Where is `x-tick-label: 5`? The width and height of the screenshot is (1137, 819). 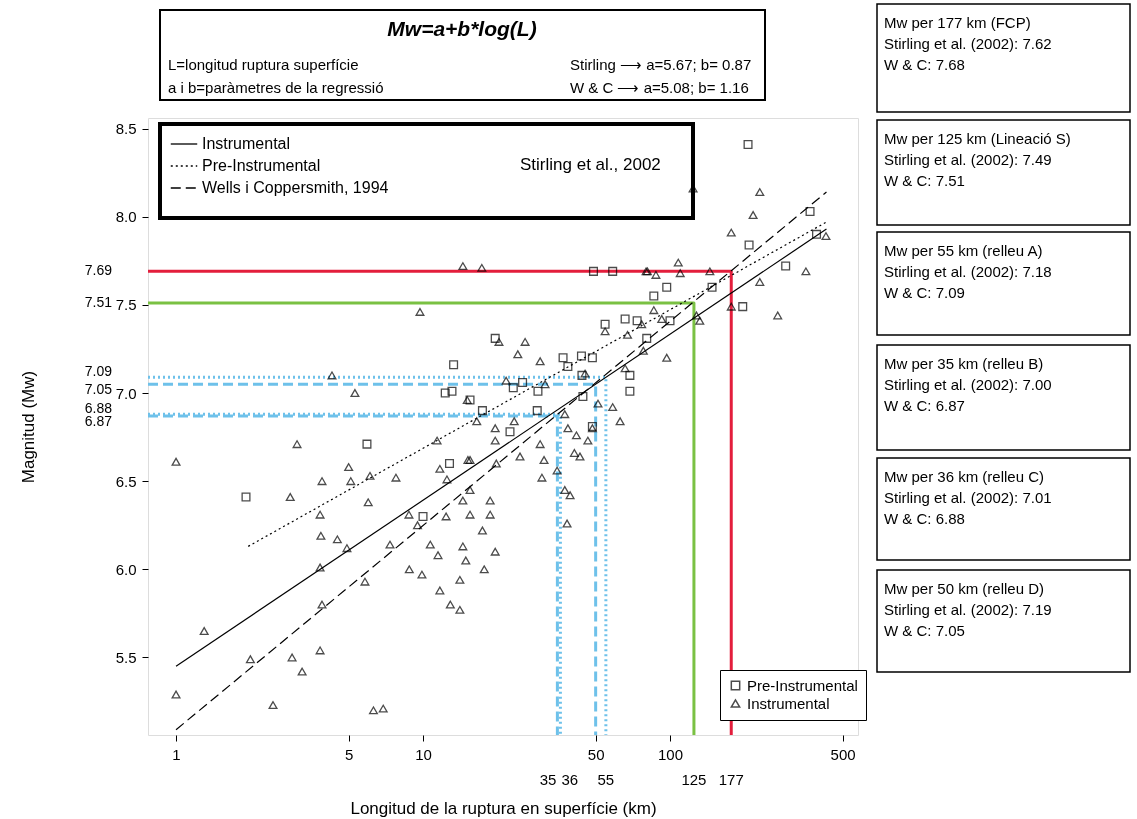 x-tick-label: 5 is located at coordinates (349, 754).